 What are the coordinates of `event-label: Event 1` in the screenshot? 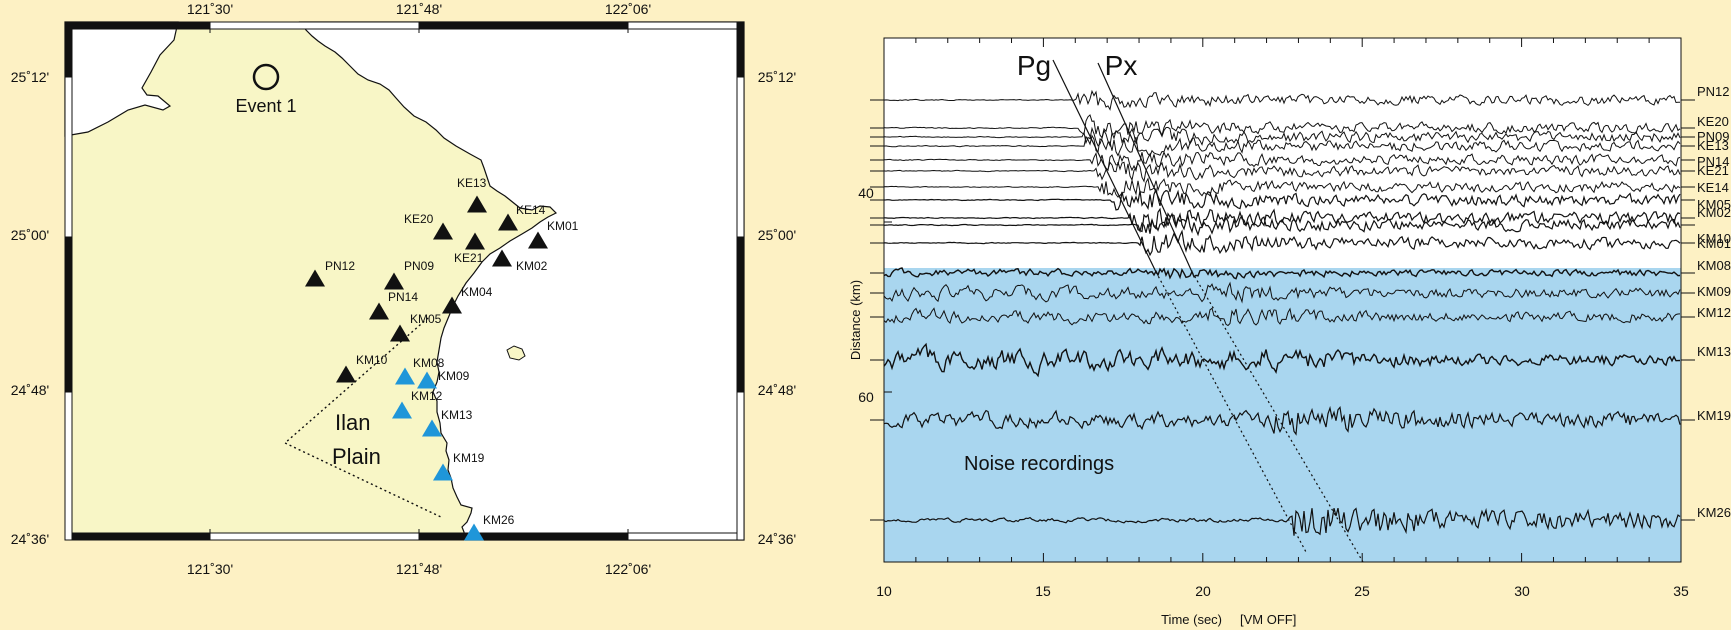 It's located at (265, 106).